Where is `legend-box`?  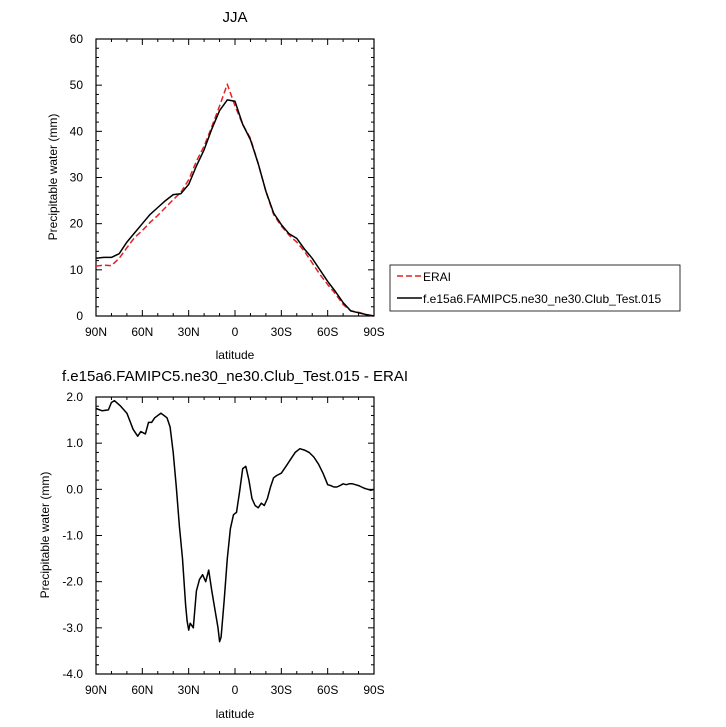
legend-box is located at coordinates (535, 288).